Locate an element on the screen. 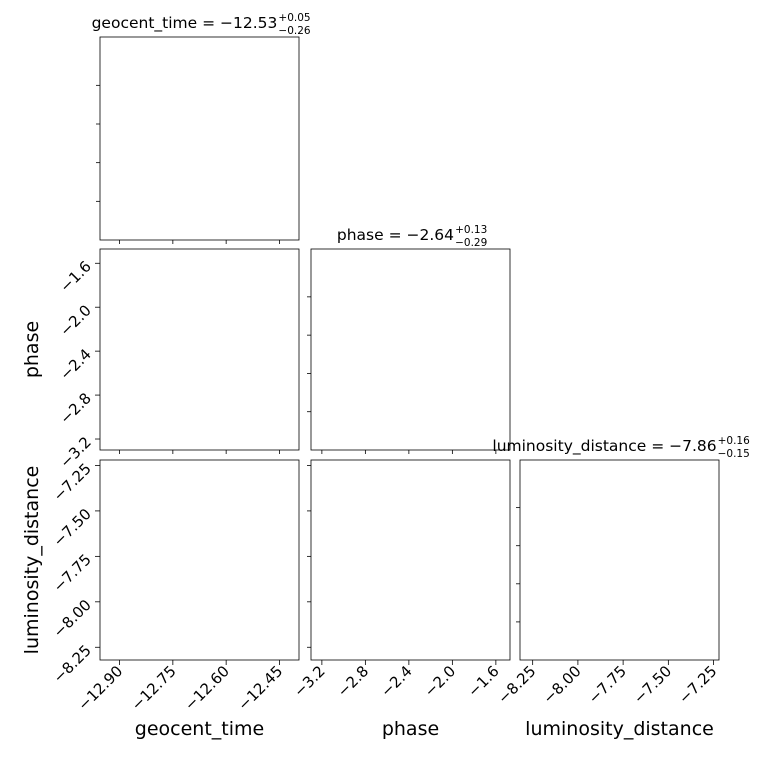 Image resolution: width=760 pixels, height=765 pixels. y-tick-label: −2.0 is located at coordinates (75, 320).